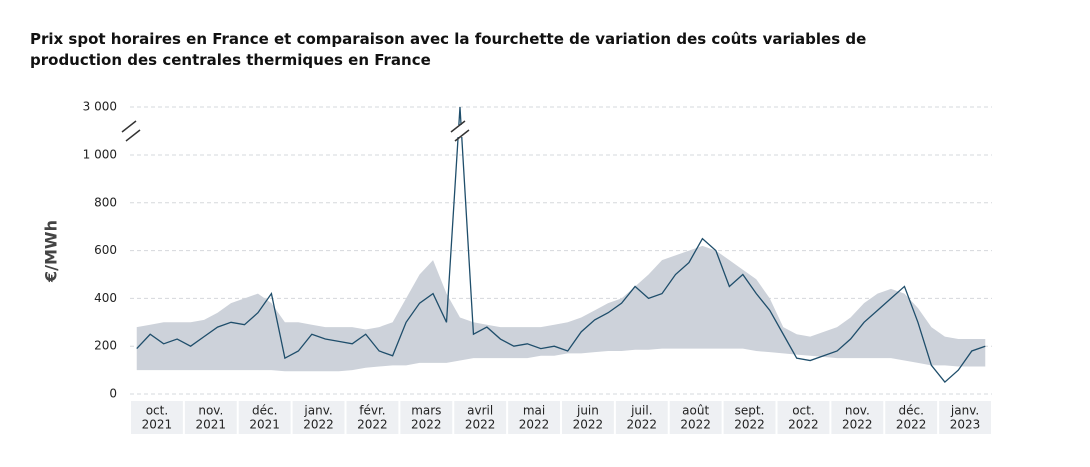  I want to click on y-tick-label: 600, so click(105, 250).